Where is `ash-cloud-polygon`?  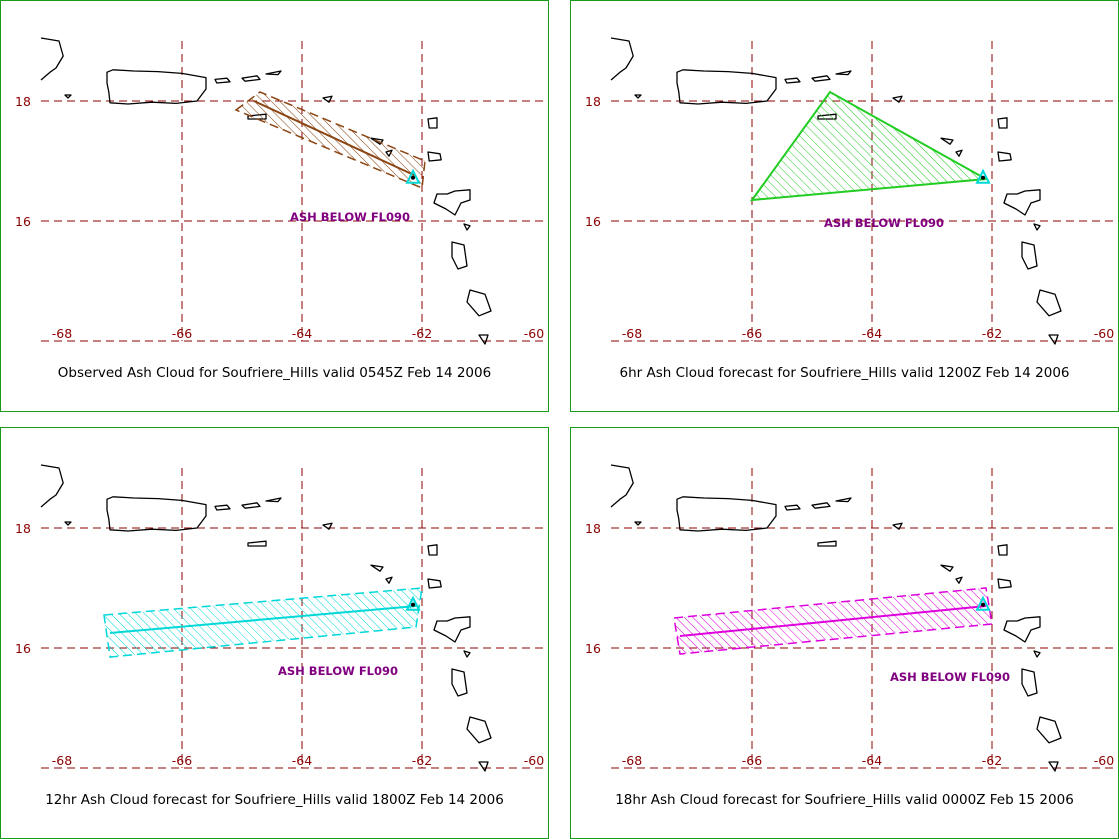 ash-cloud-polygon is located at coordinates (869, 146).